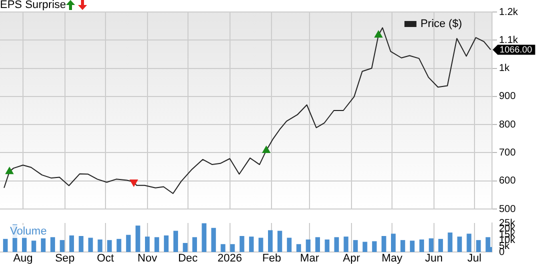 This screenshot has width=544, height=264. What do you see at coordinates (34, 5) in the screenshot?
I see `chart-title: EPS Surprise` at bounding box center [34, 5].